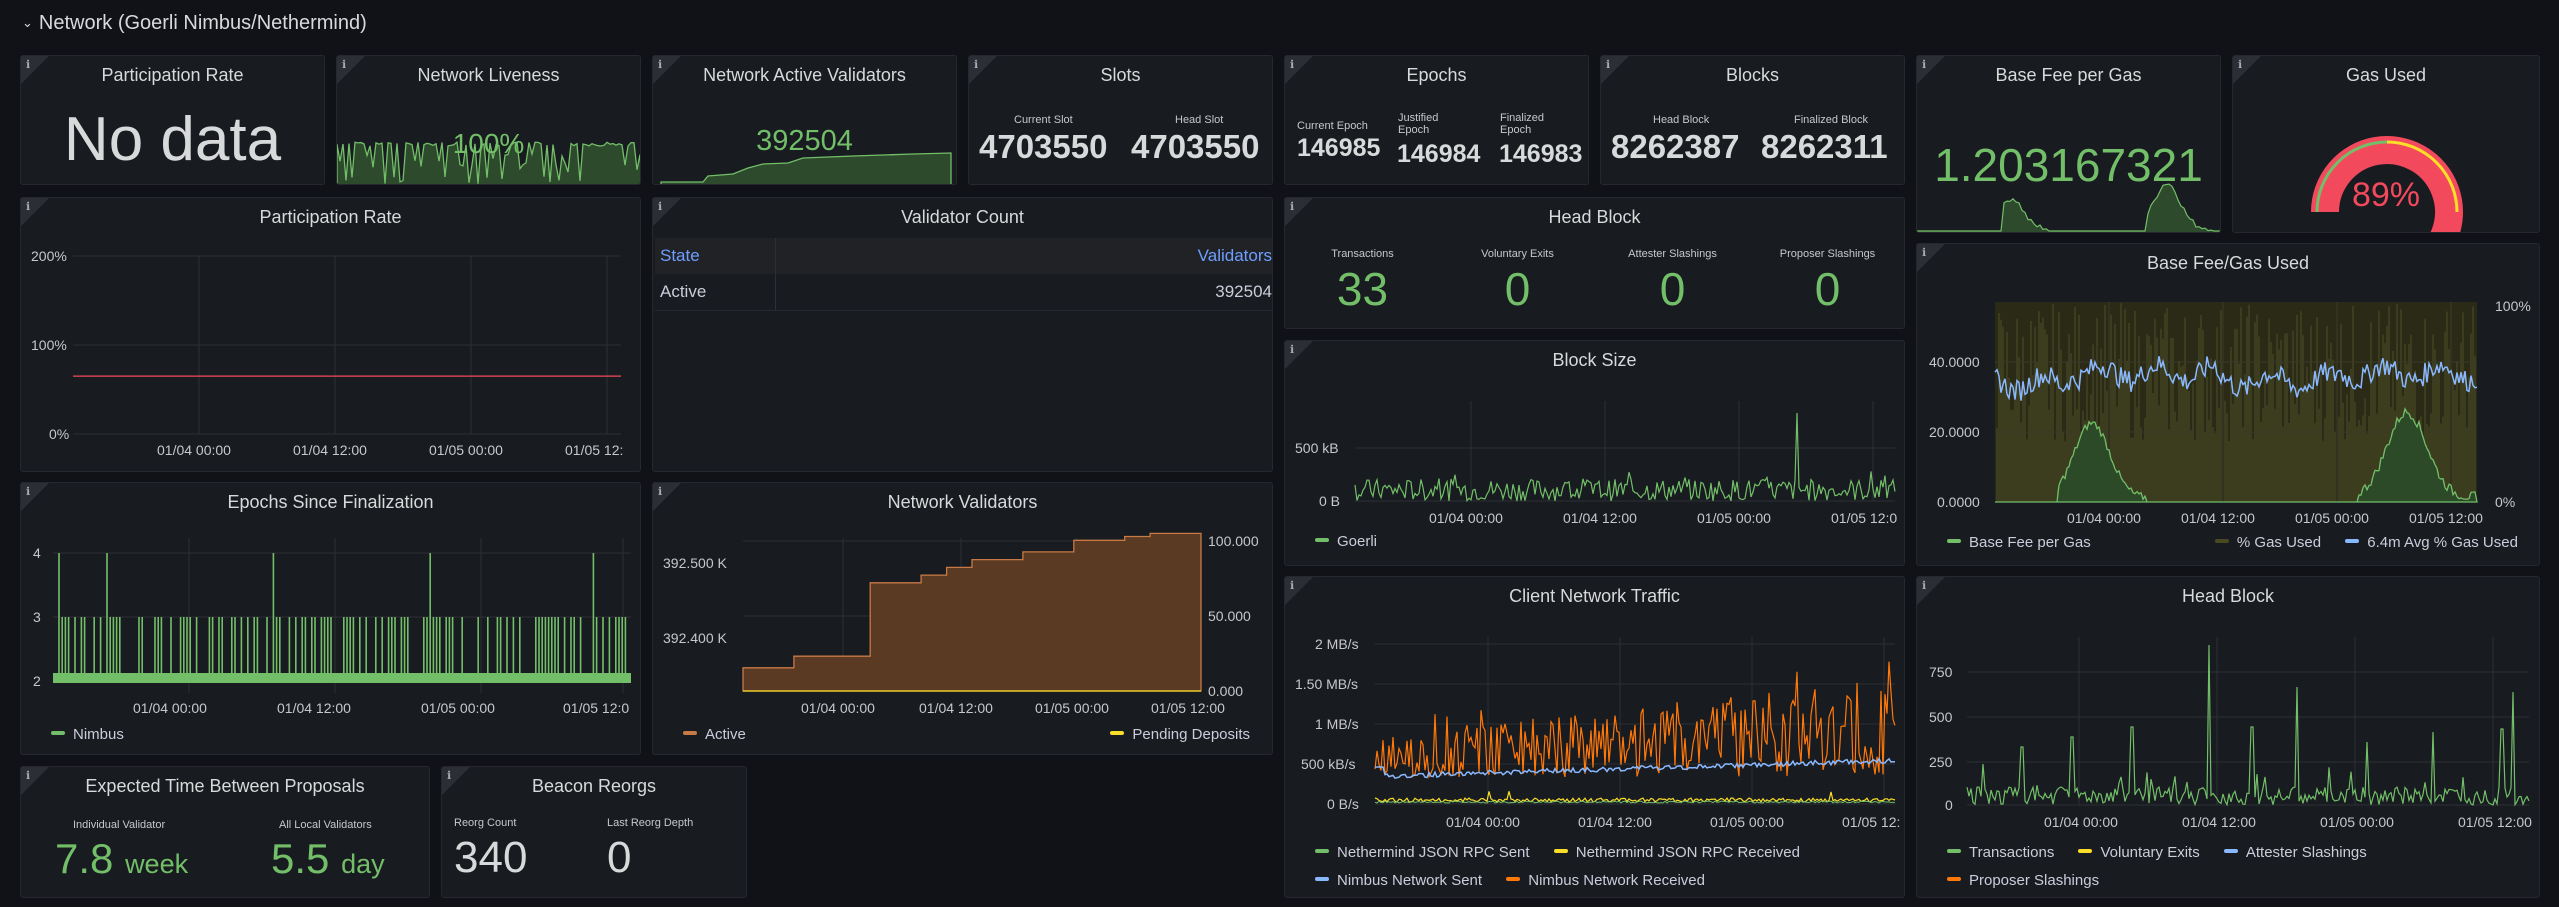 The height and width of the screenshot is (907, 2559). I want to click on panel-title: Head Block, so click(2228, 596).